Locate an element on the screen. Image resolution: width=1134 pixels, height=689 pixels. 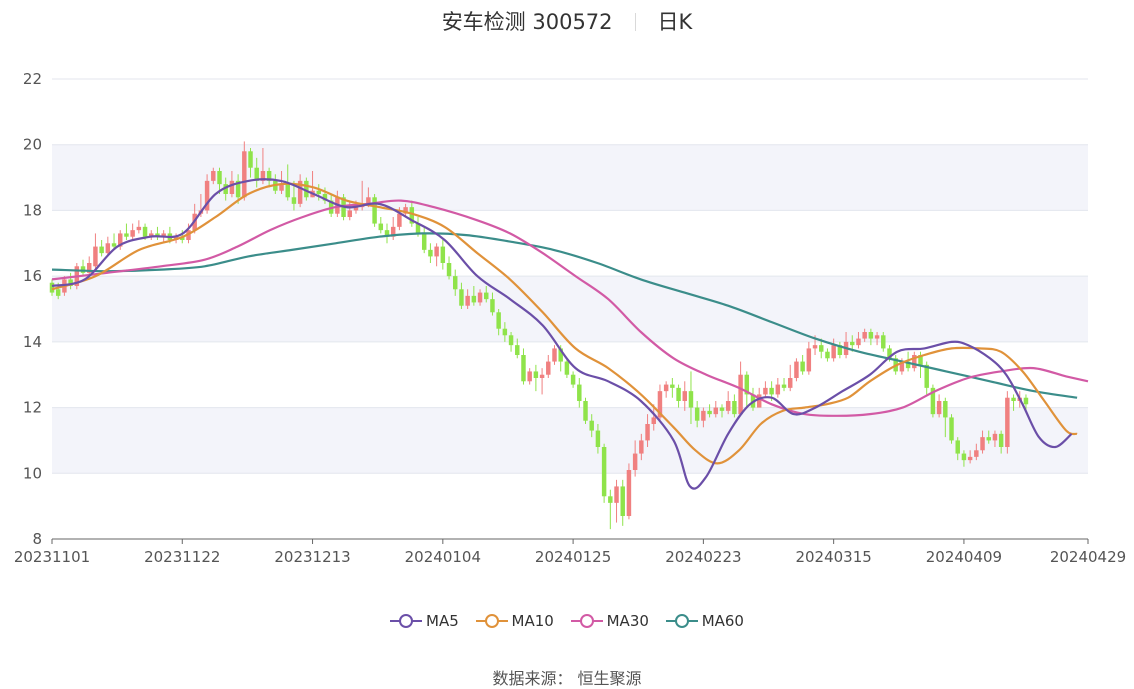
legend-label: MA30 is located at coordinates (627, 621).